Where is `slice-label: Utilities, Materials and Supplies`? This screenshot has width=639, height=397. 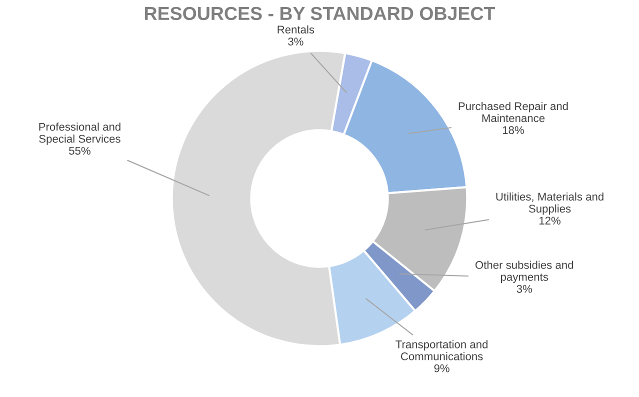 slice-label: Utilities, Materials and Supplies is located at coordinates (550, 203).